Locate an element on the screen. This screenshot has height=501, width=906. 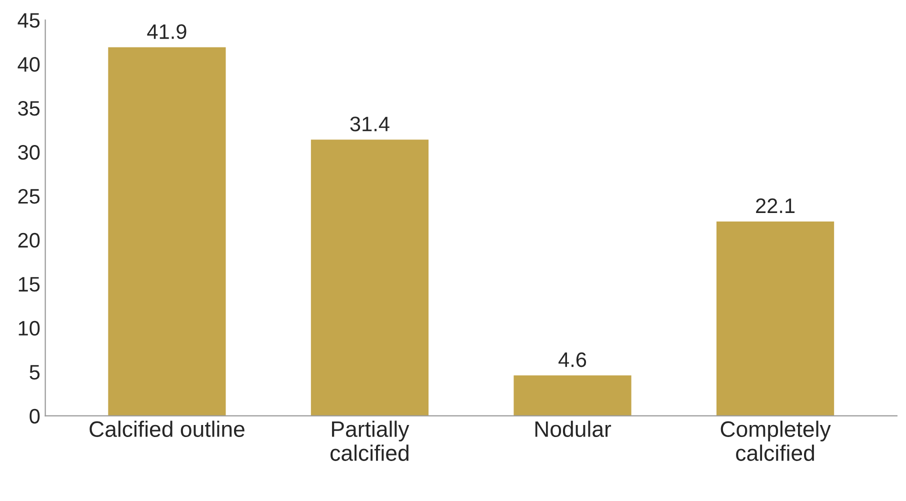
x-tick-label: Calcified outline is located at coordinates (167, 429).